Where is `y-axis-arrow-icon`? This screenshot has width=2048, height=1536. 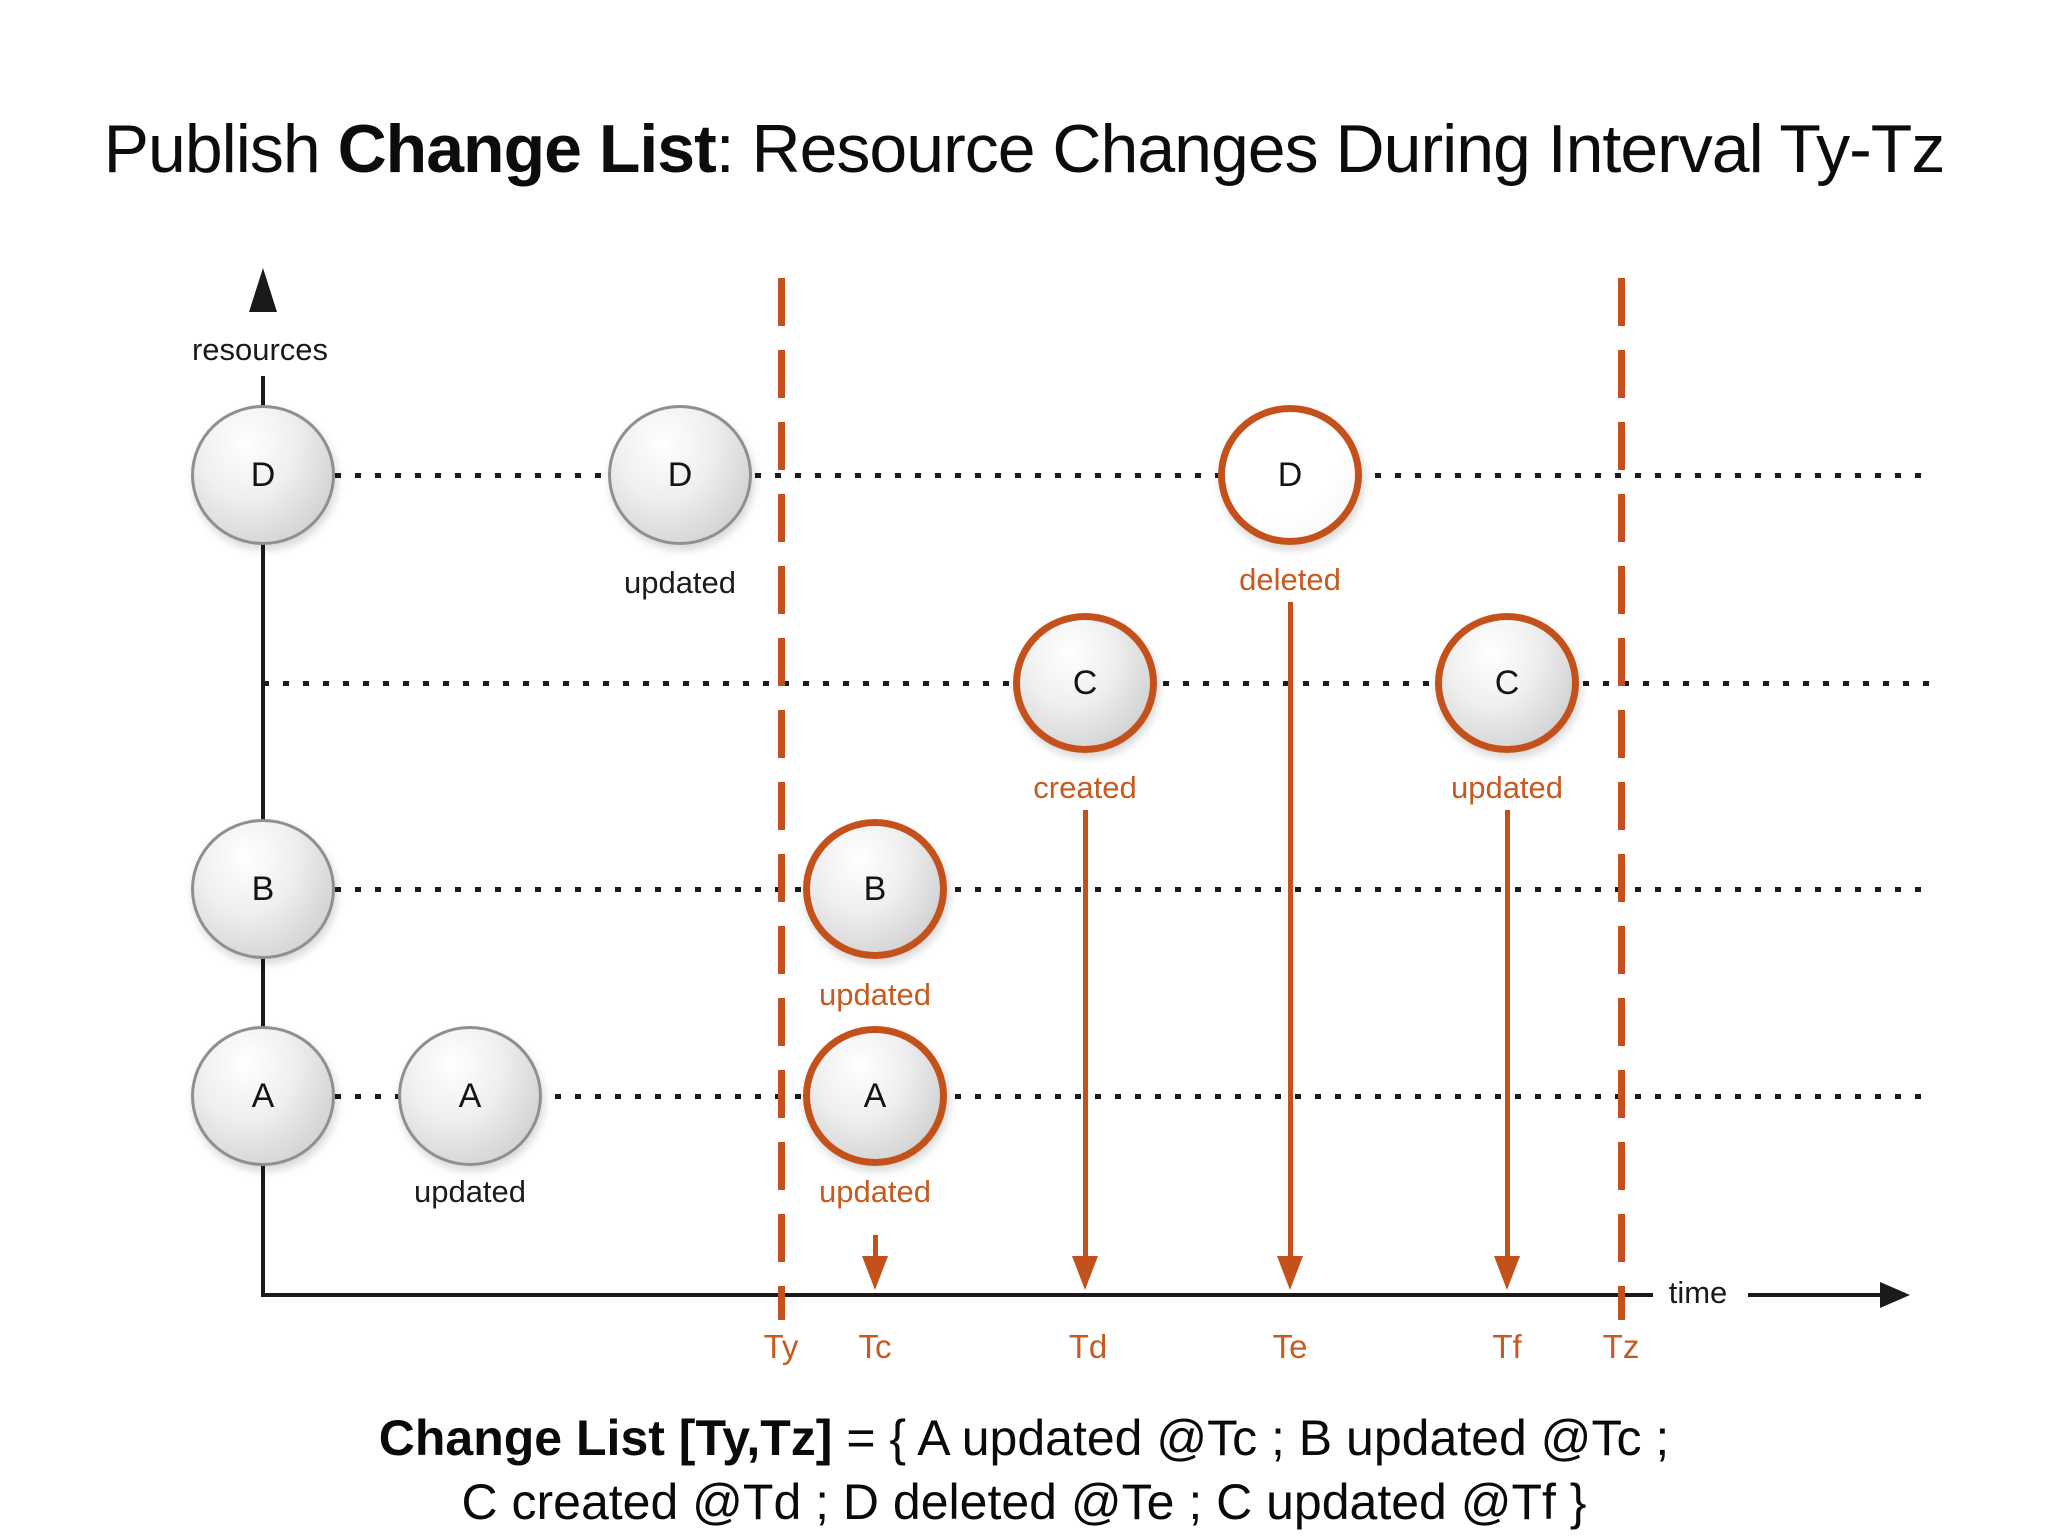 y-axis-arrow-icon is located at coordinates (263, 290).